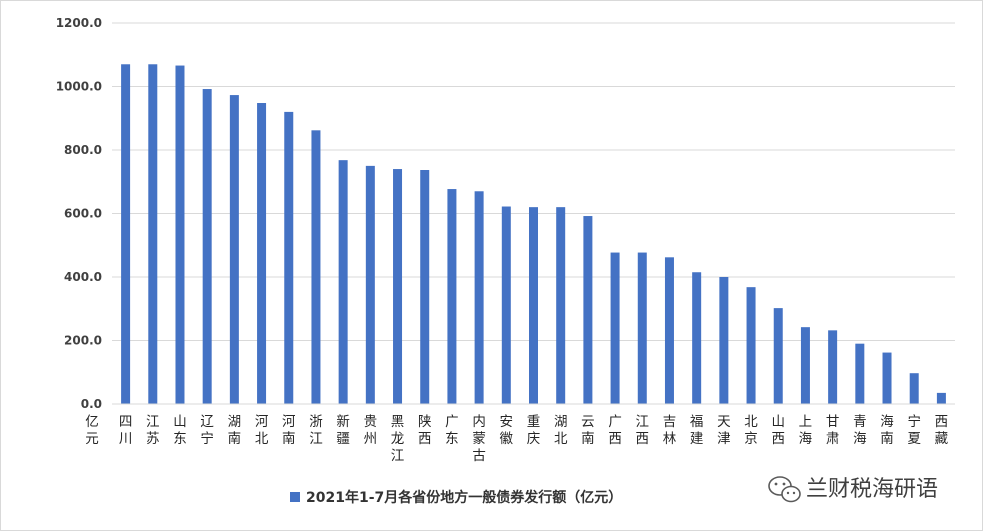  Describe the element at coordinates (615, 430) in the screenshot. I see `x-tick-label: 广西` at that location.